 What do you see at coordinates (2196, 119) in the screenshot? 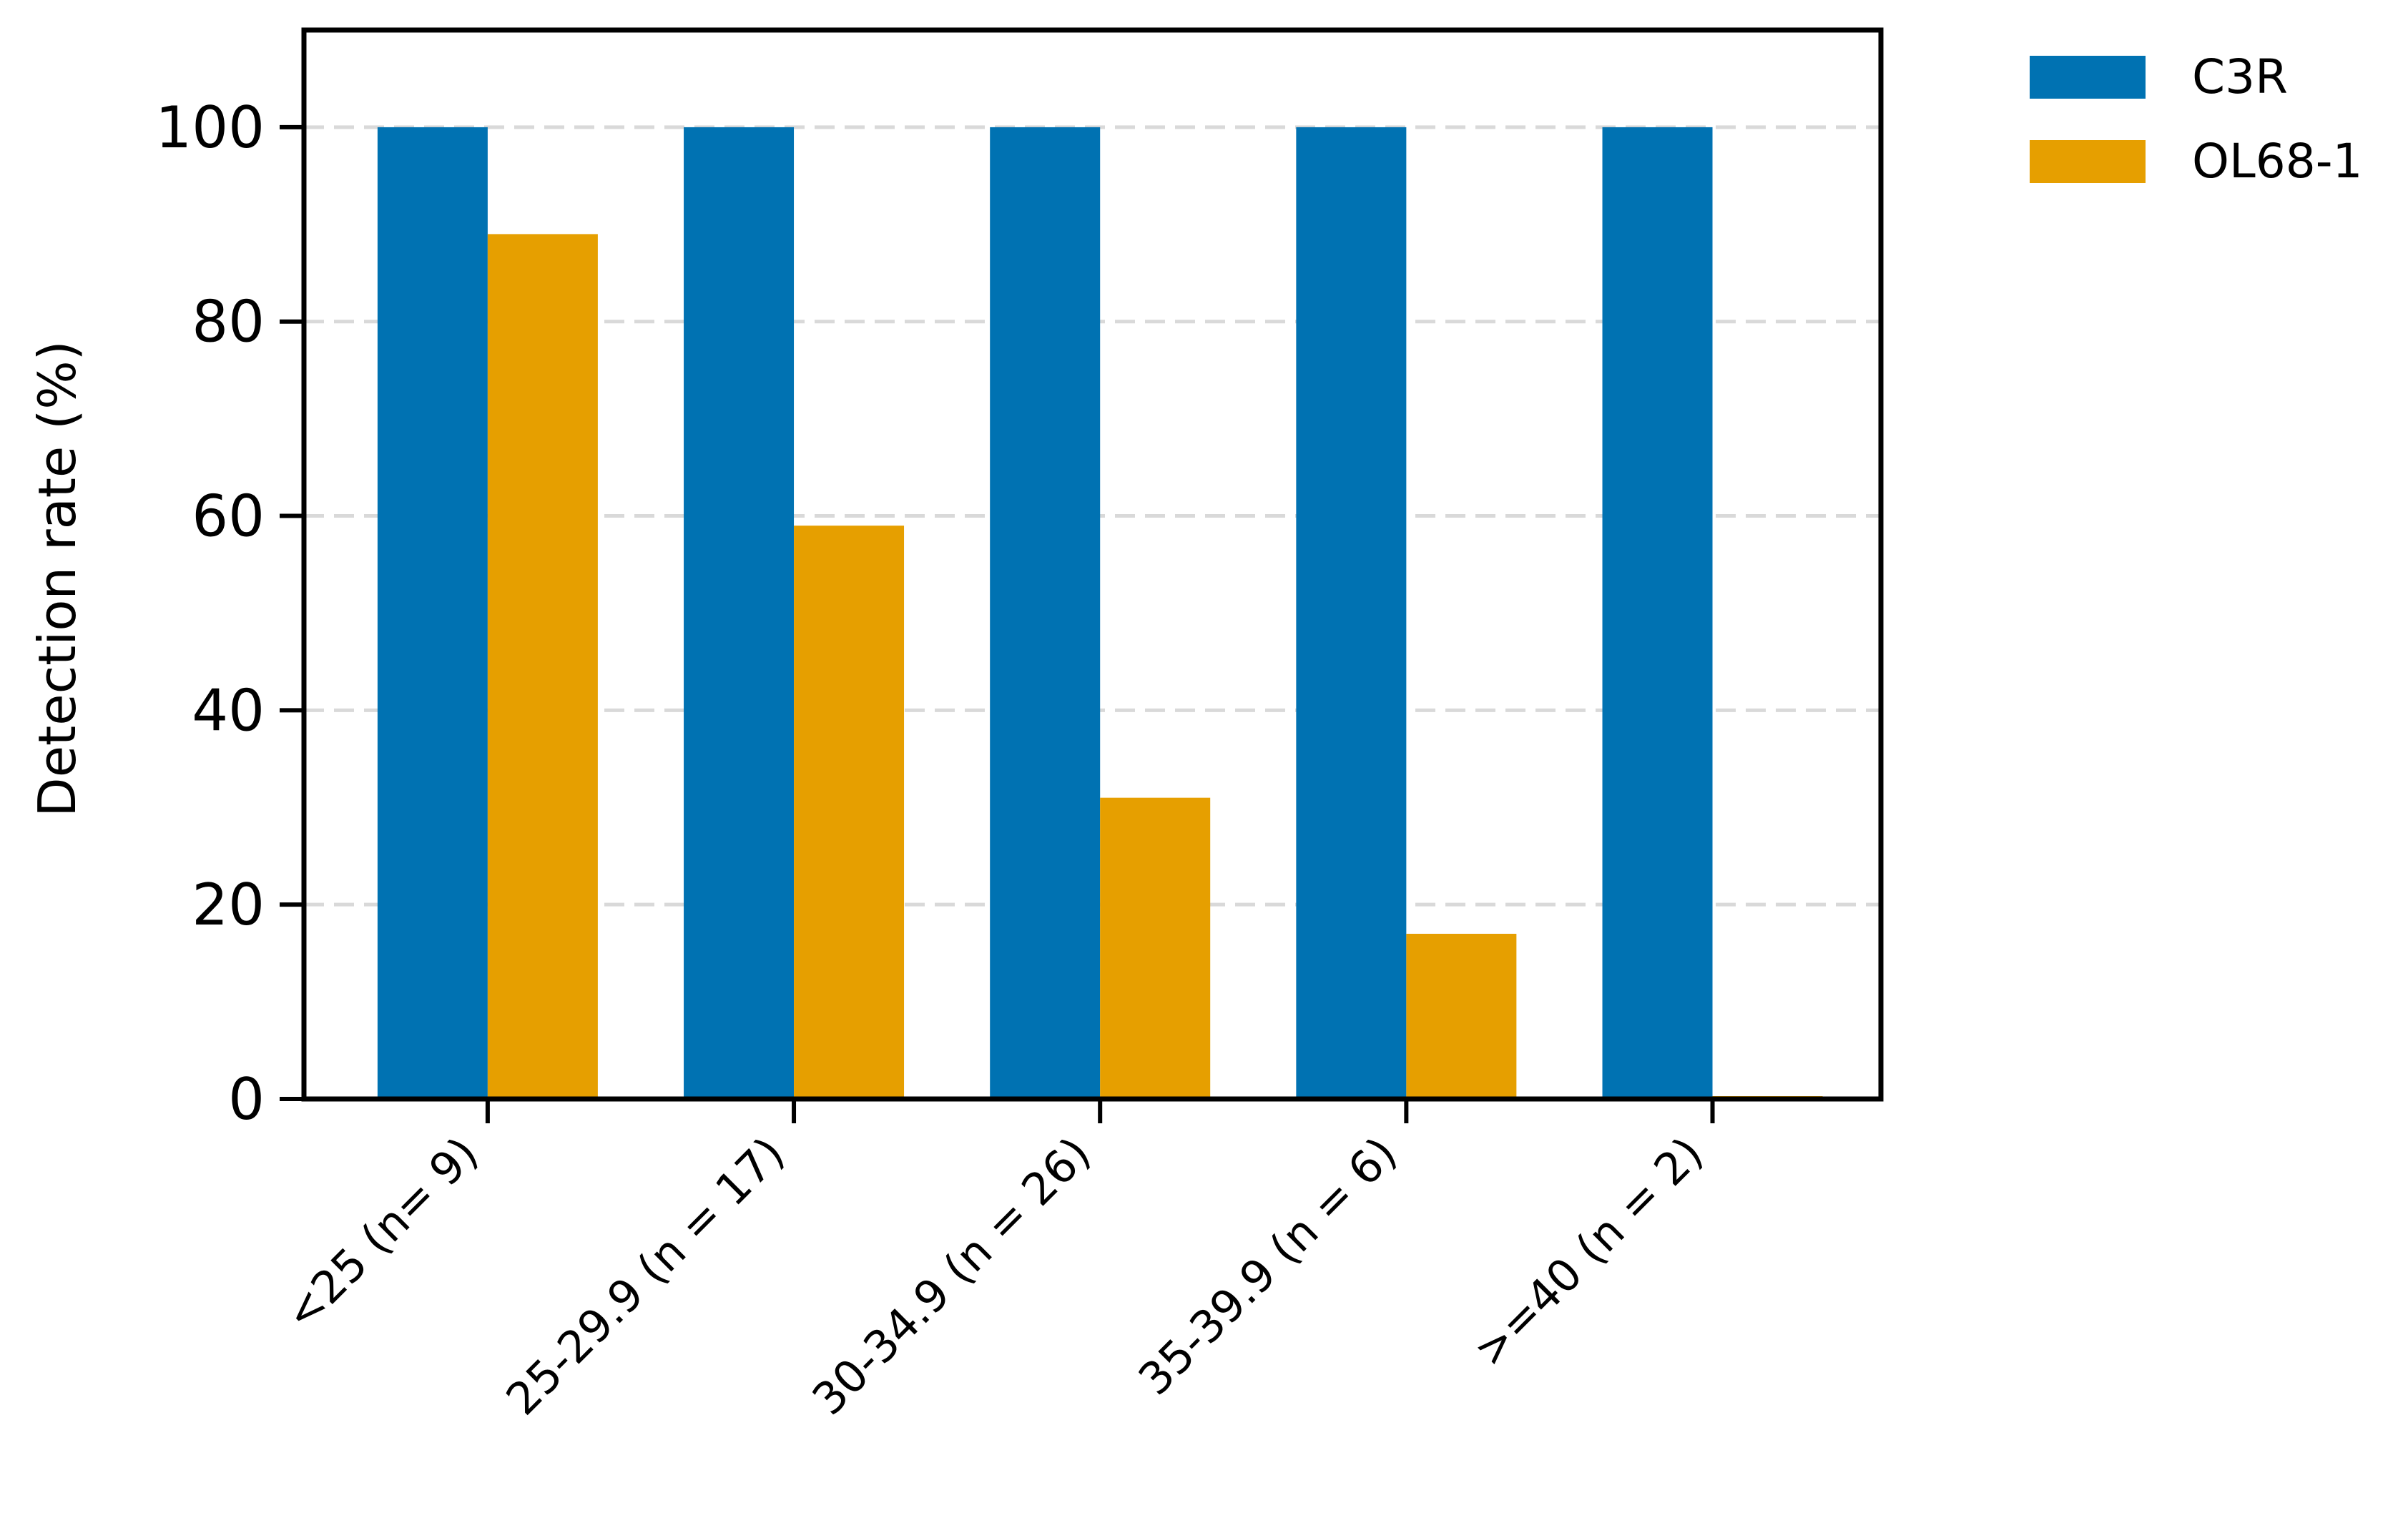
I see `legend: C3R OL68-1` at bounding box center [2196, 119].